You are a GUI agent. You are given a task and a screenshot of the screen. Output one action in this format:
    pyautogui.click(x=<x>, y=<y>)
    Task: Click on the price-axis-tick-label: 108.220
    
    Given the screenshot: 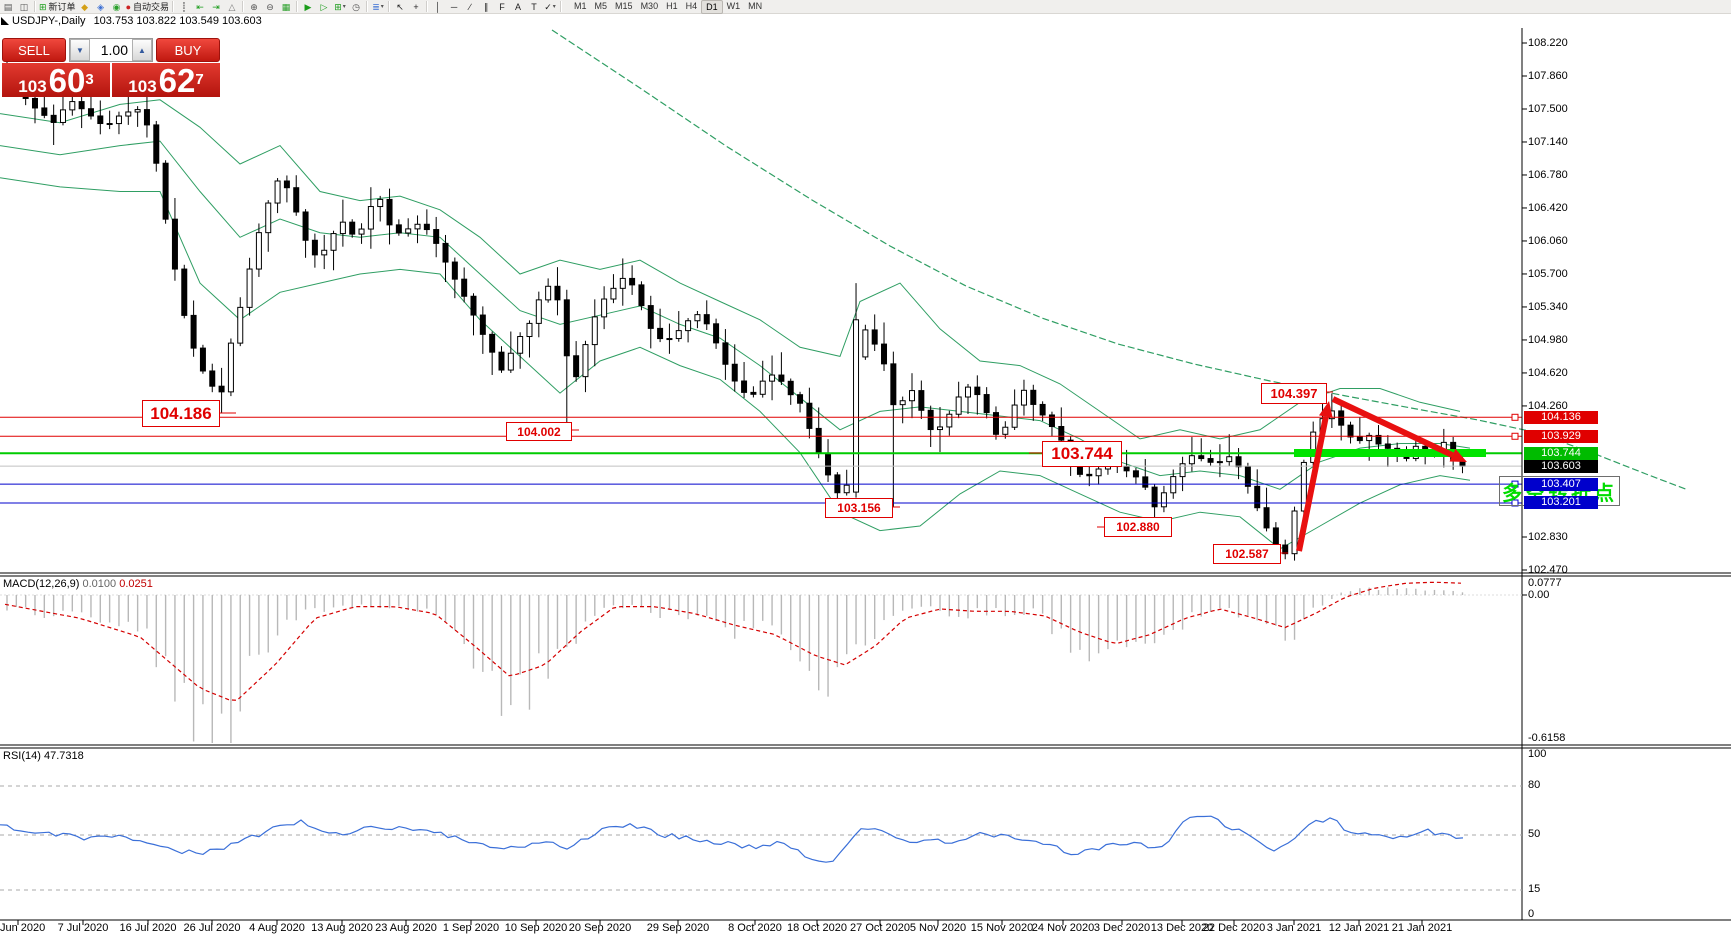 What is the action you would take?
    pyautogui.click(x=1548, y=43)
    